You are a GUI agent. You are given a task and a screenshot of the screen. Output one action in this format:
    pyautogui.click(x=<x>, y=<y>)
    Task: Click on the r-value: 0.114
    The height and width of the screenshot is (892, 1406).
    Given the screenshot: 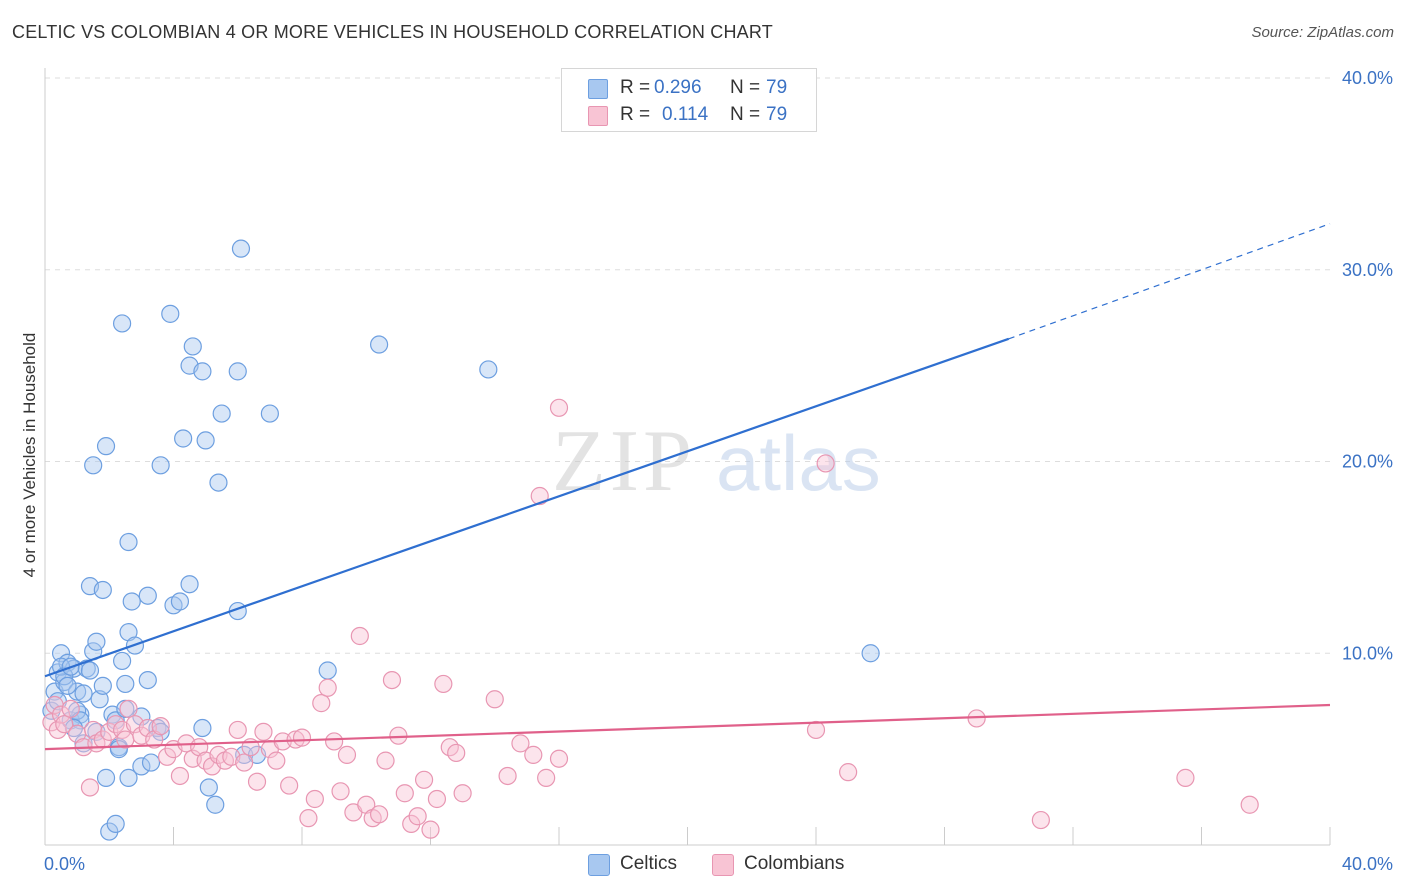 What is the action you would take?
    pyautogui.click(x=685, y=114)
    